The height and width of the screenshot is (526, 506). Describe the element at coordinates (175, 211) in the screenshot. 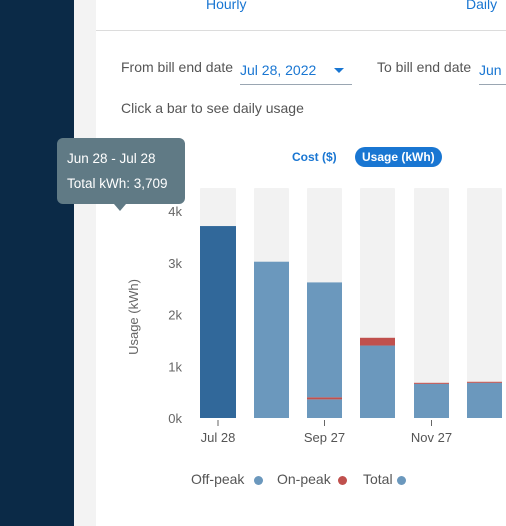

I see `y-tick-label: 4k` at that location.